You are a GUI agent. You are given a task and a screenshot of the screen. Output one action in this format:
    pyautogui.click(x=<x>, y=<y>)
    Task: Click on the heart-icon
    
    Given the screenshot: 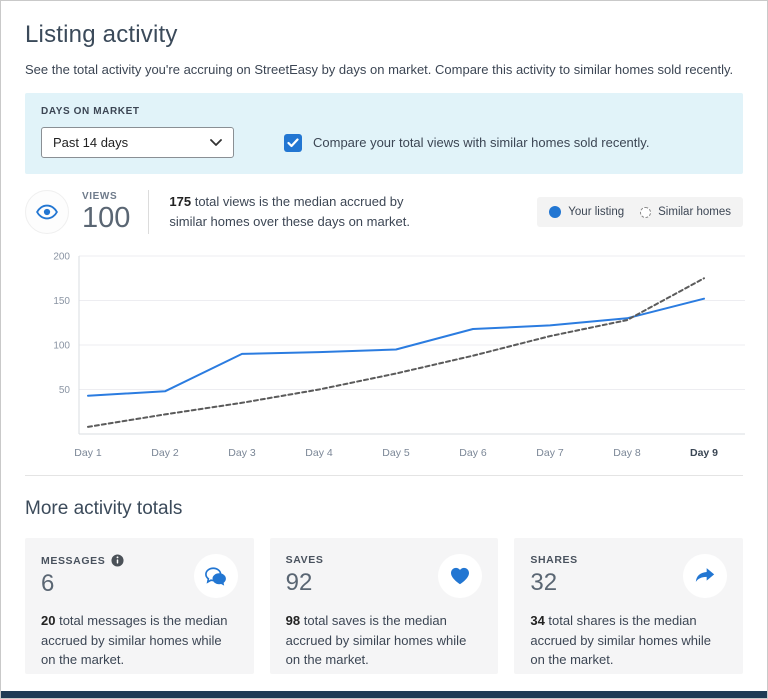 What is the action you would take?
    pyautogui.click(x=460, y=576)
    